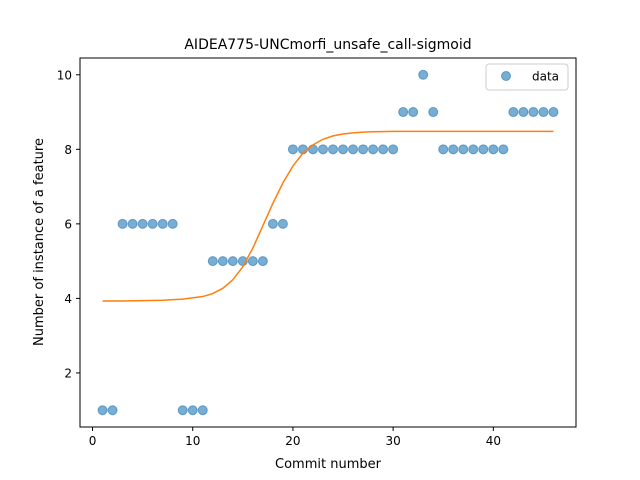  I want to click on x-tick-label: 30, so click(392, 441).